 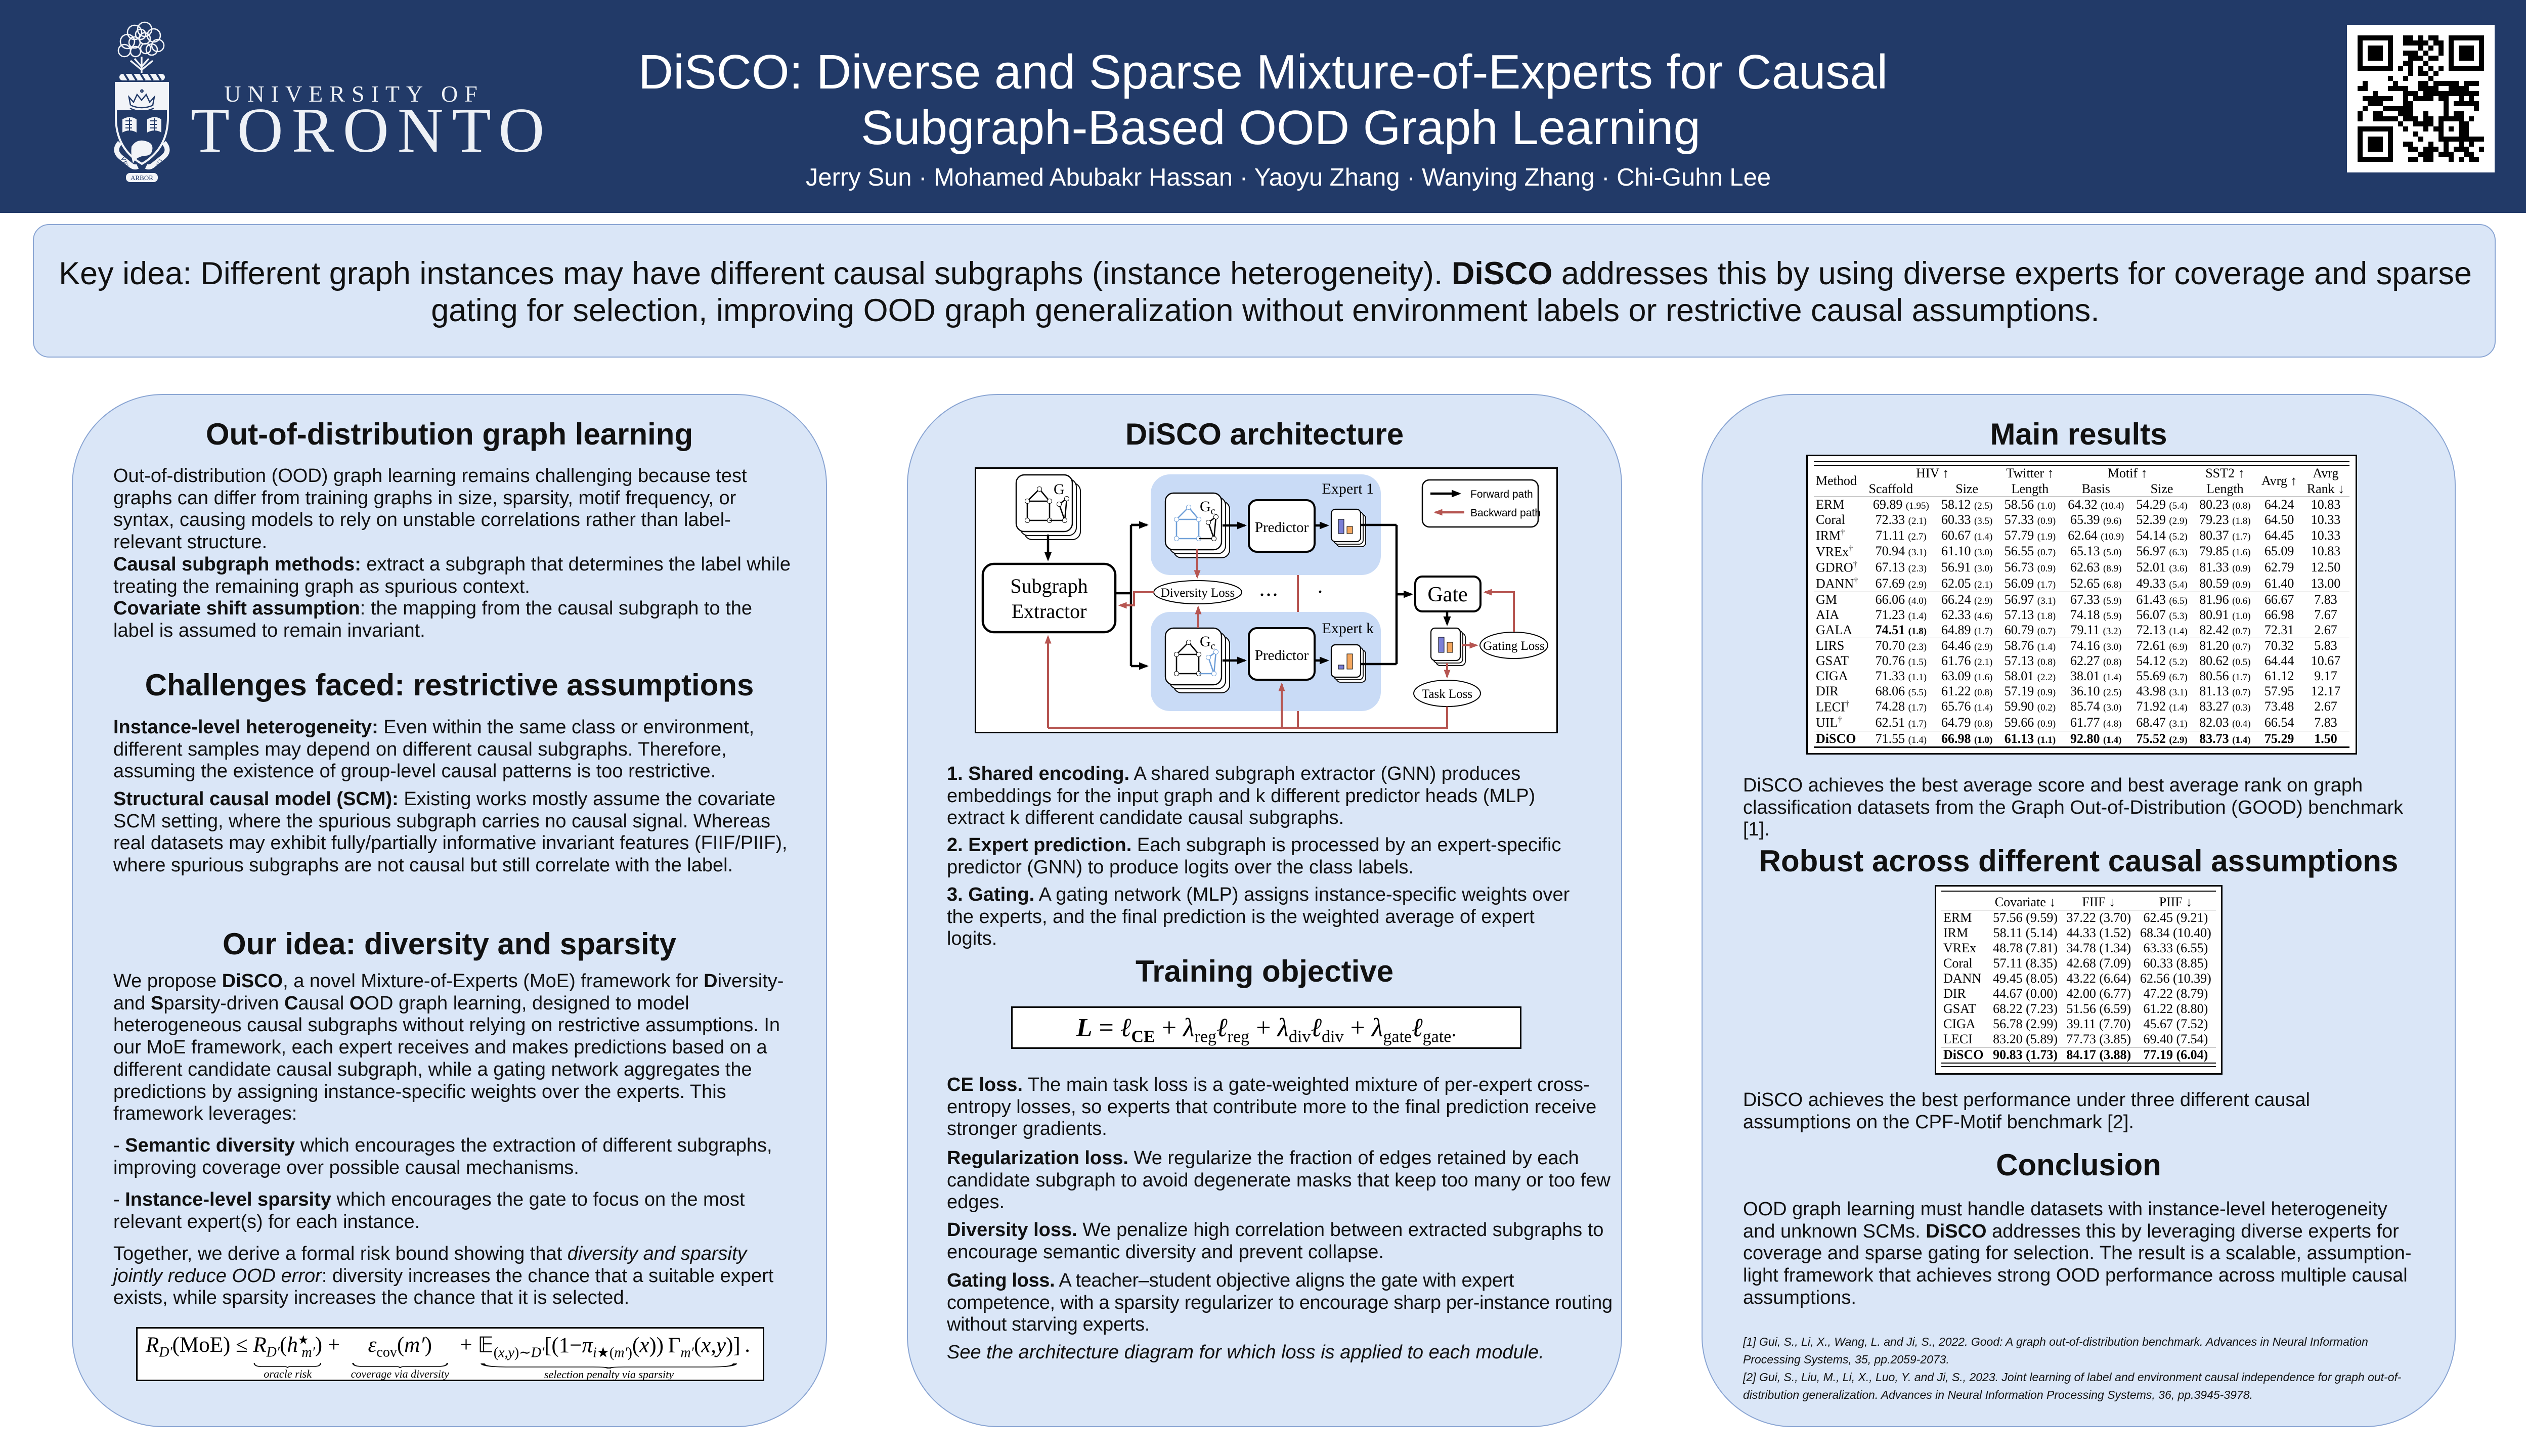 What do you see at coordinates (1348, 489) in the screenshot?
I see `svg-text: Expert 1` at bounding box center [1348, 489].